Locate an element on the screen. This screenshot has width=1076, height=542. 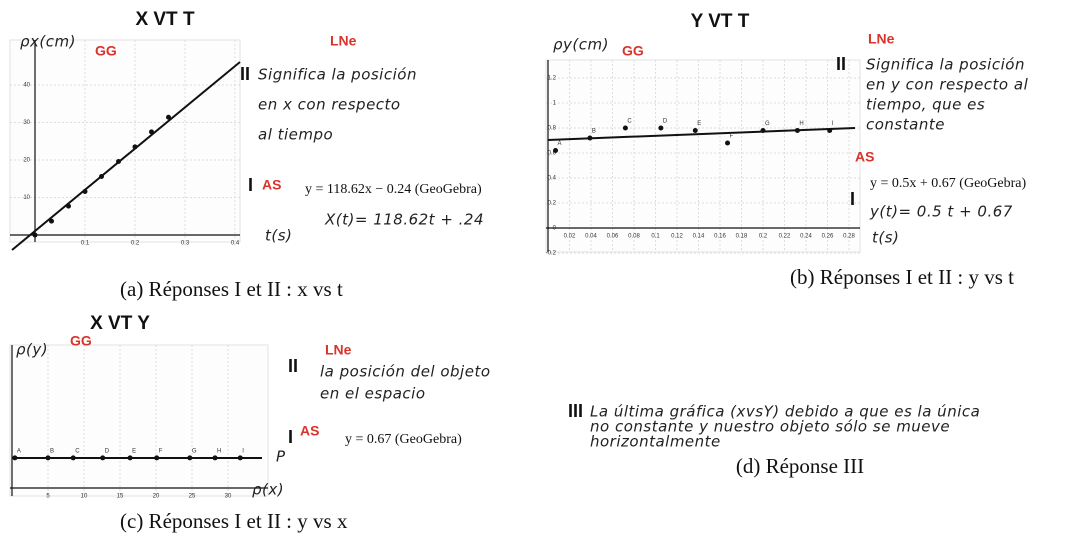
caption: (a) Réponses I et II : x vs t is located at coordinates (231, 289).